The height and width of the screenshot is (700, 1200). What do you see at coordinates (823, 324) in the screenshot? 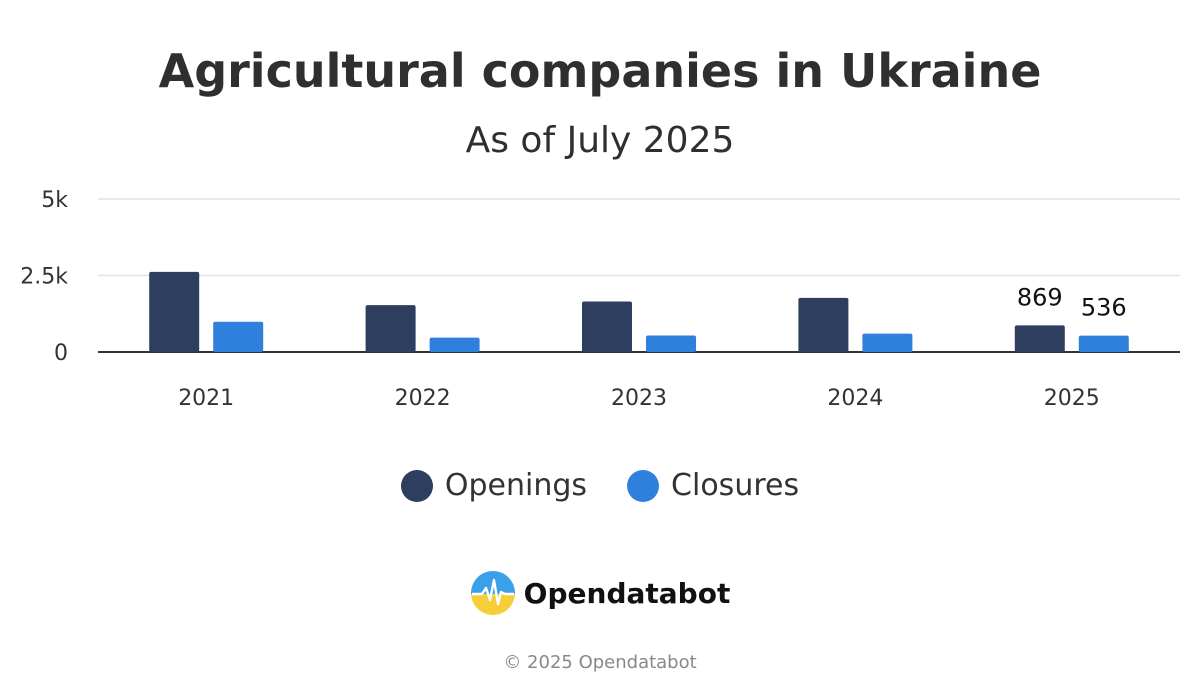
I see `bar-openings-2024` at bounding box center [823, 324].